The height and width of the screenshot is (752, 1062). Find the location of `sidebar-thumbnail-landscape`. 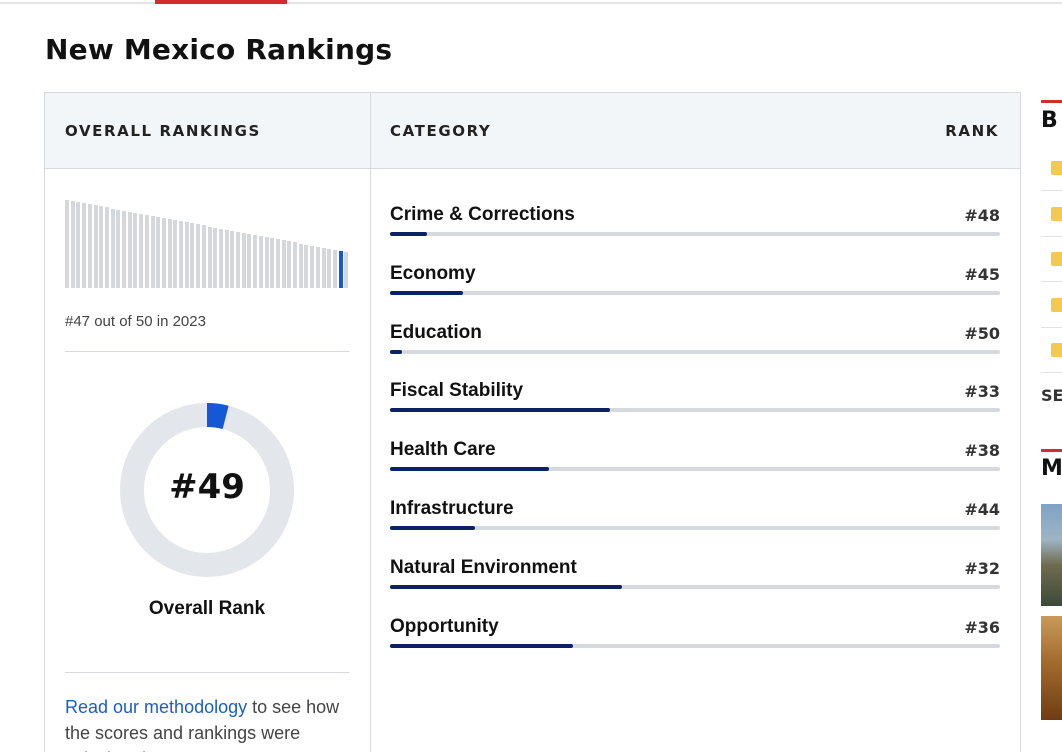

sidebar-thumbnail-landscape is located at coordinates (1051, 555).